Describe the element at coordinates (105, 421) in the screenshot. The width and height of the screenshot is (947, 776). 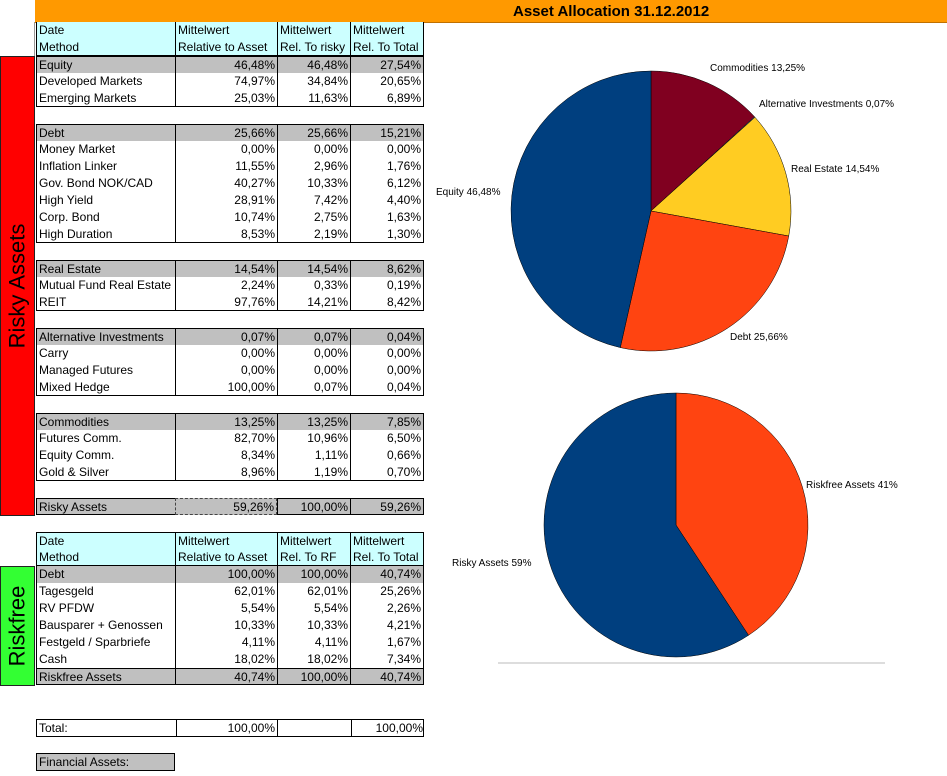
I see `cell-label: Commodities` at that location.